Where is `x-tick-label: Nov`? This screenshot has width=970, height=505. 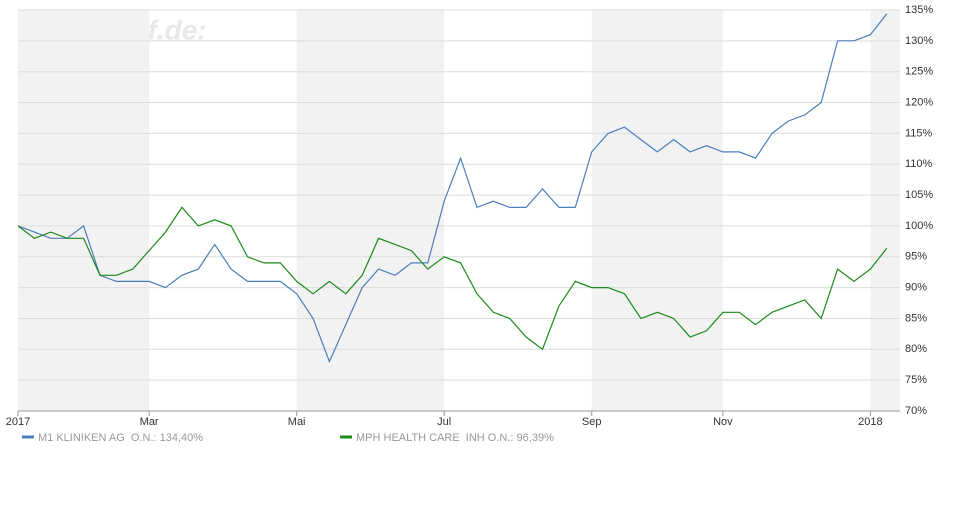
x-tick-label: Nov is located at coordinates (723, 422).